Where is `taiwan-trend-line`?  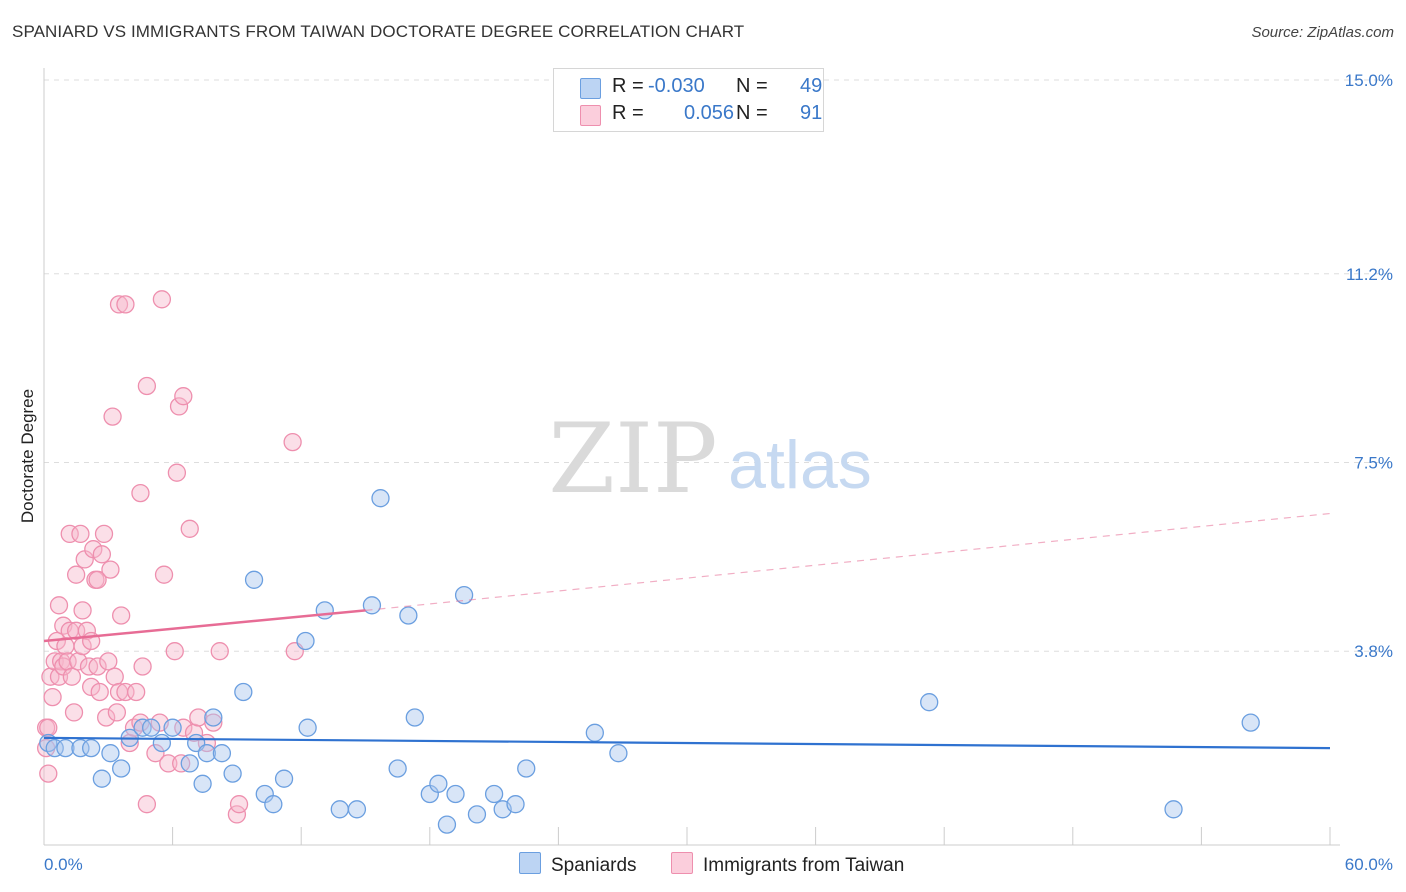 taiwan-trend-line is located at coordinates (204, 626).